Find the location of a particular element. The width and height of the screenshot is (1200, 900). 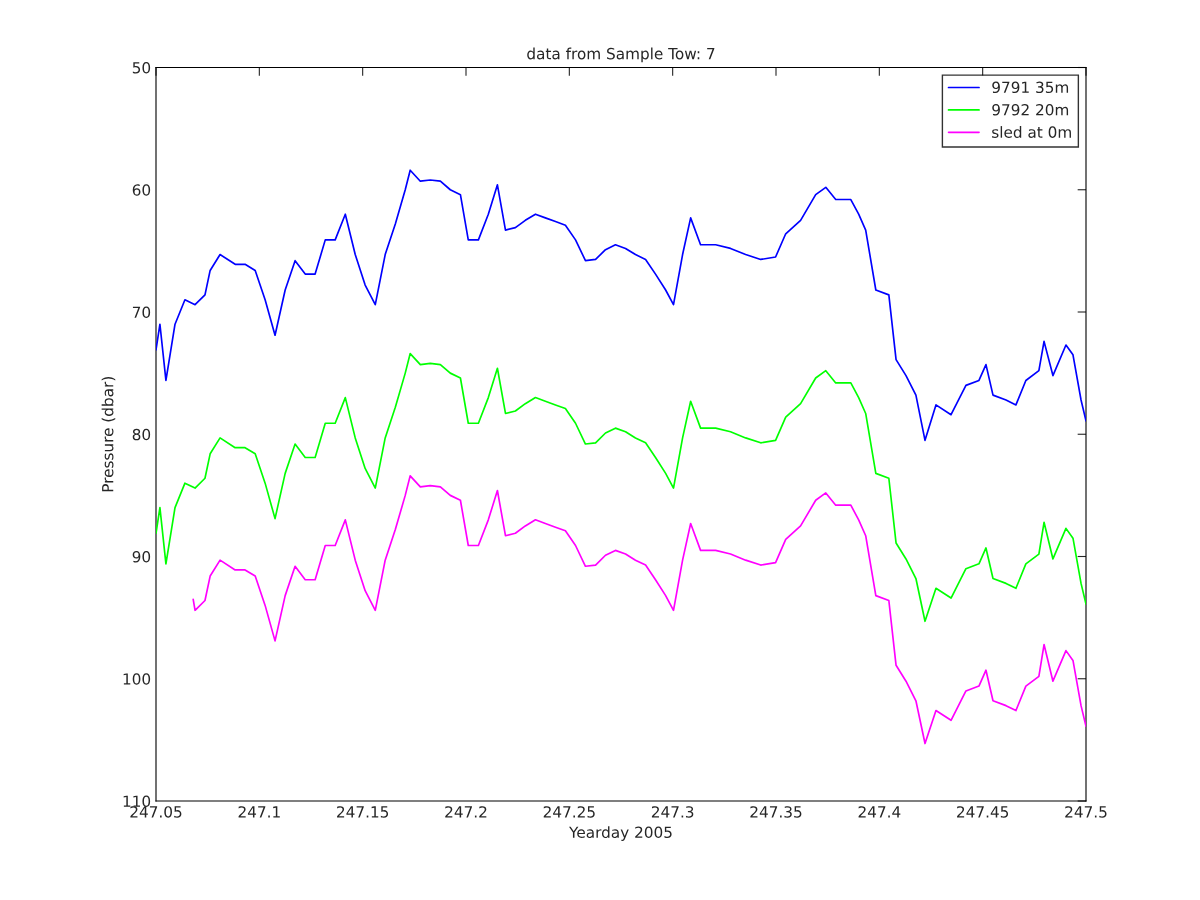

y-tick-label: 90 is located at coordinates (141, 556).